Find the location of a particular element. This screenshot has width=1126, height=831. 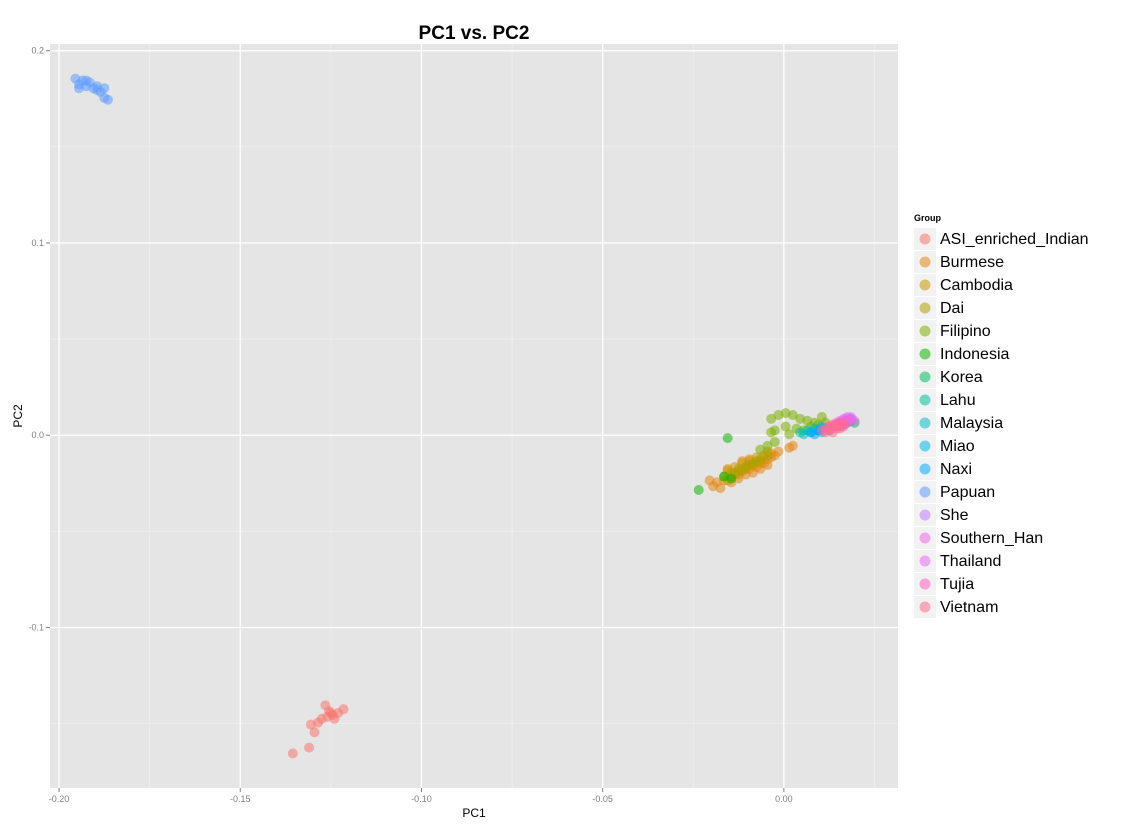

legend-item-label: Papuan is located at coordinates (967, 492).